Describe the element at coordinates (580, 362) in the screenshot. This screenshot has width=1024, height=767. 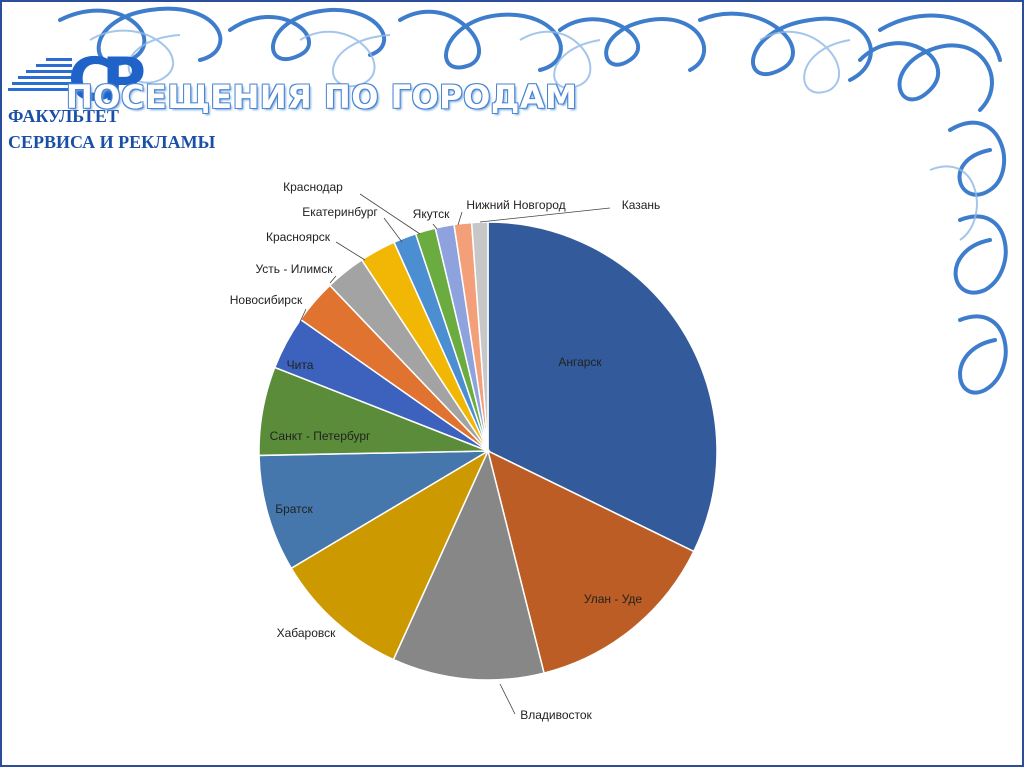
I see `slice-label: Ангарск` at that location.